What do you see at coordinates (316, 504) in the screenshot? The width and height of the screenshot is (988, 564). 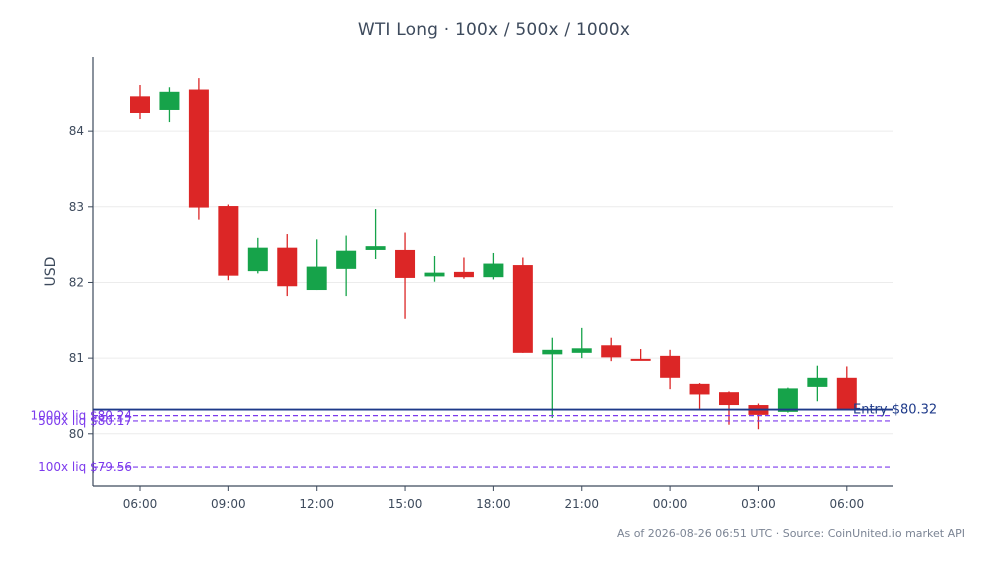 I see `x-tick-label: 12:00` at bounding box center [316, 504].